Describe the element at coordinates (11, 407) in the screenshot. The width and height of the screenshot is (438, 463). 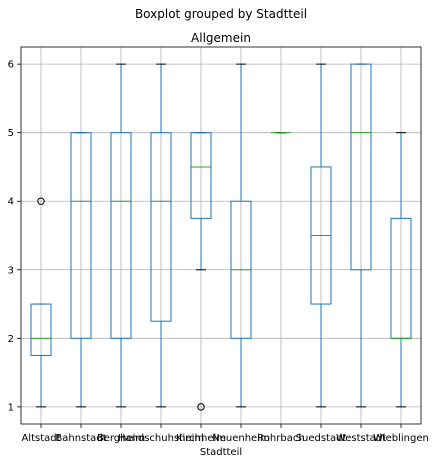
I see `y-tick-label: 1` at that location.